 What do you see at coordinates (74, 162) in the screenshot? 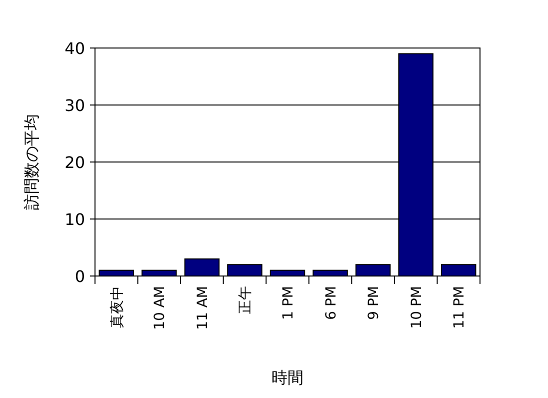
I see `y-tick-label: 20` at bounding box center [74, 162].